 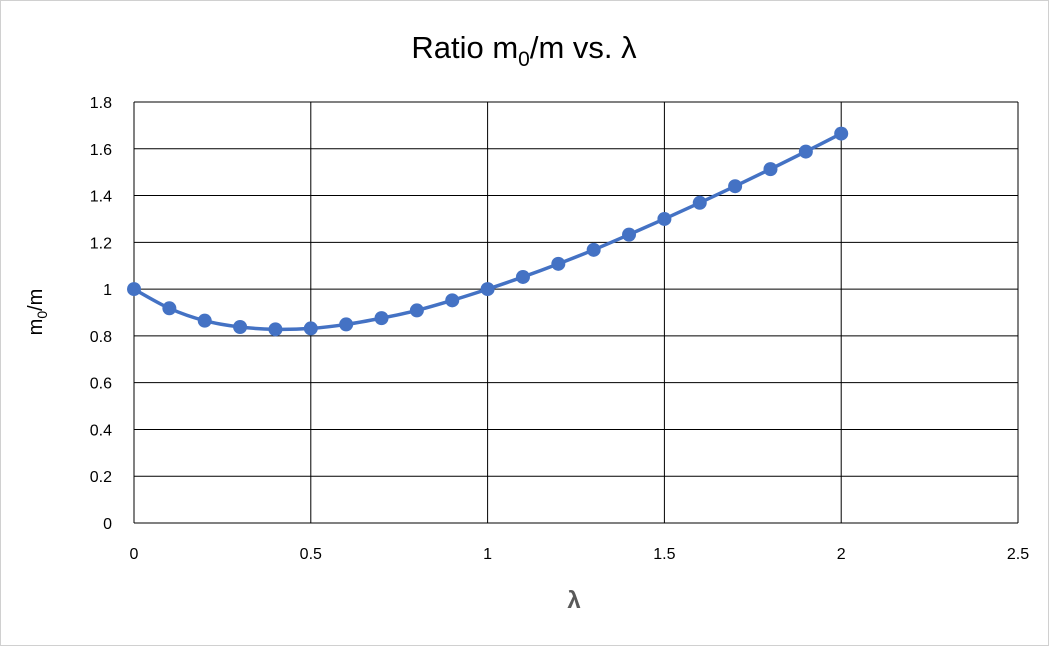 What do you see at coordinates (524, 59) in the screenshot?
I see `title-subscript: 0` at bounding box center [524, 59].